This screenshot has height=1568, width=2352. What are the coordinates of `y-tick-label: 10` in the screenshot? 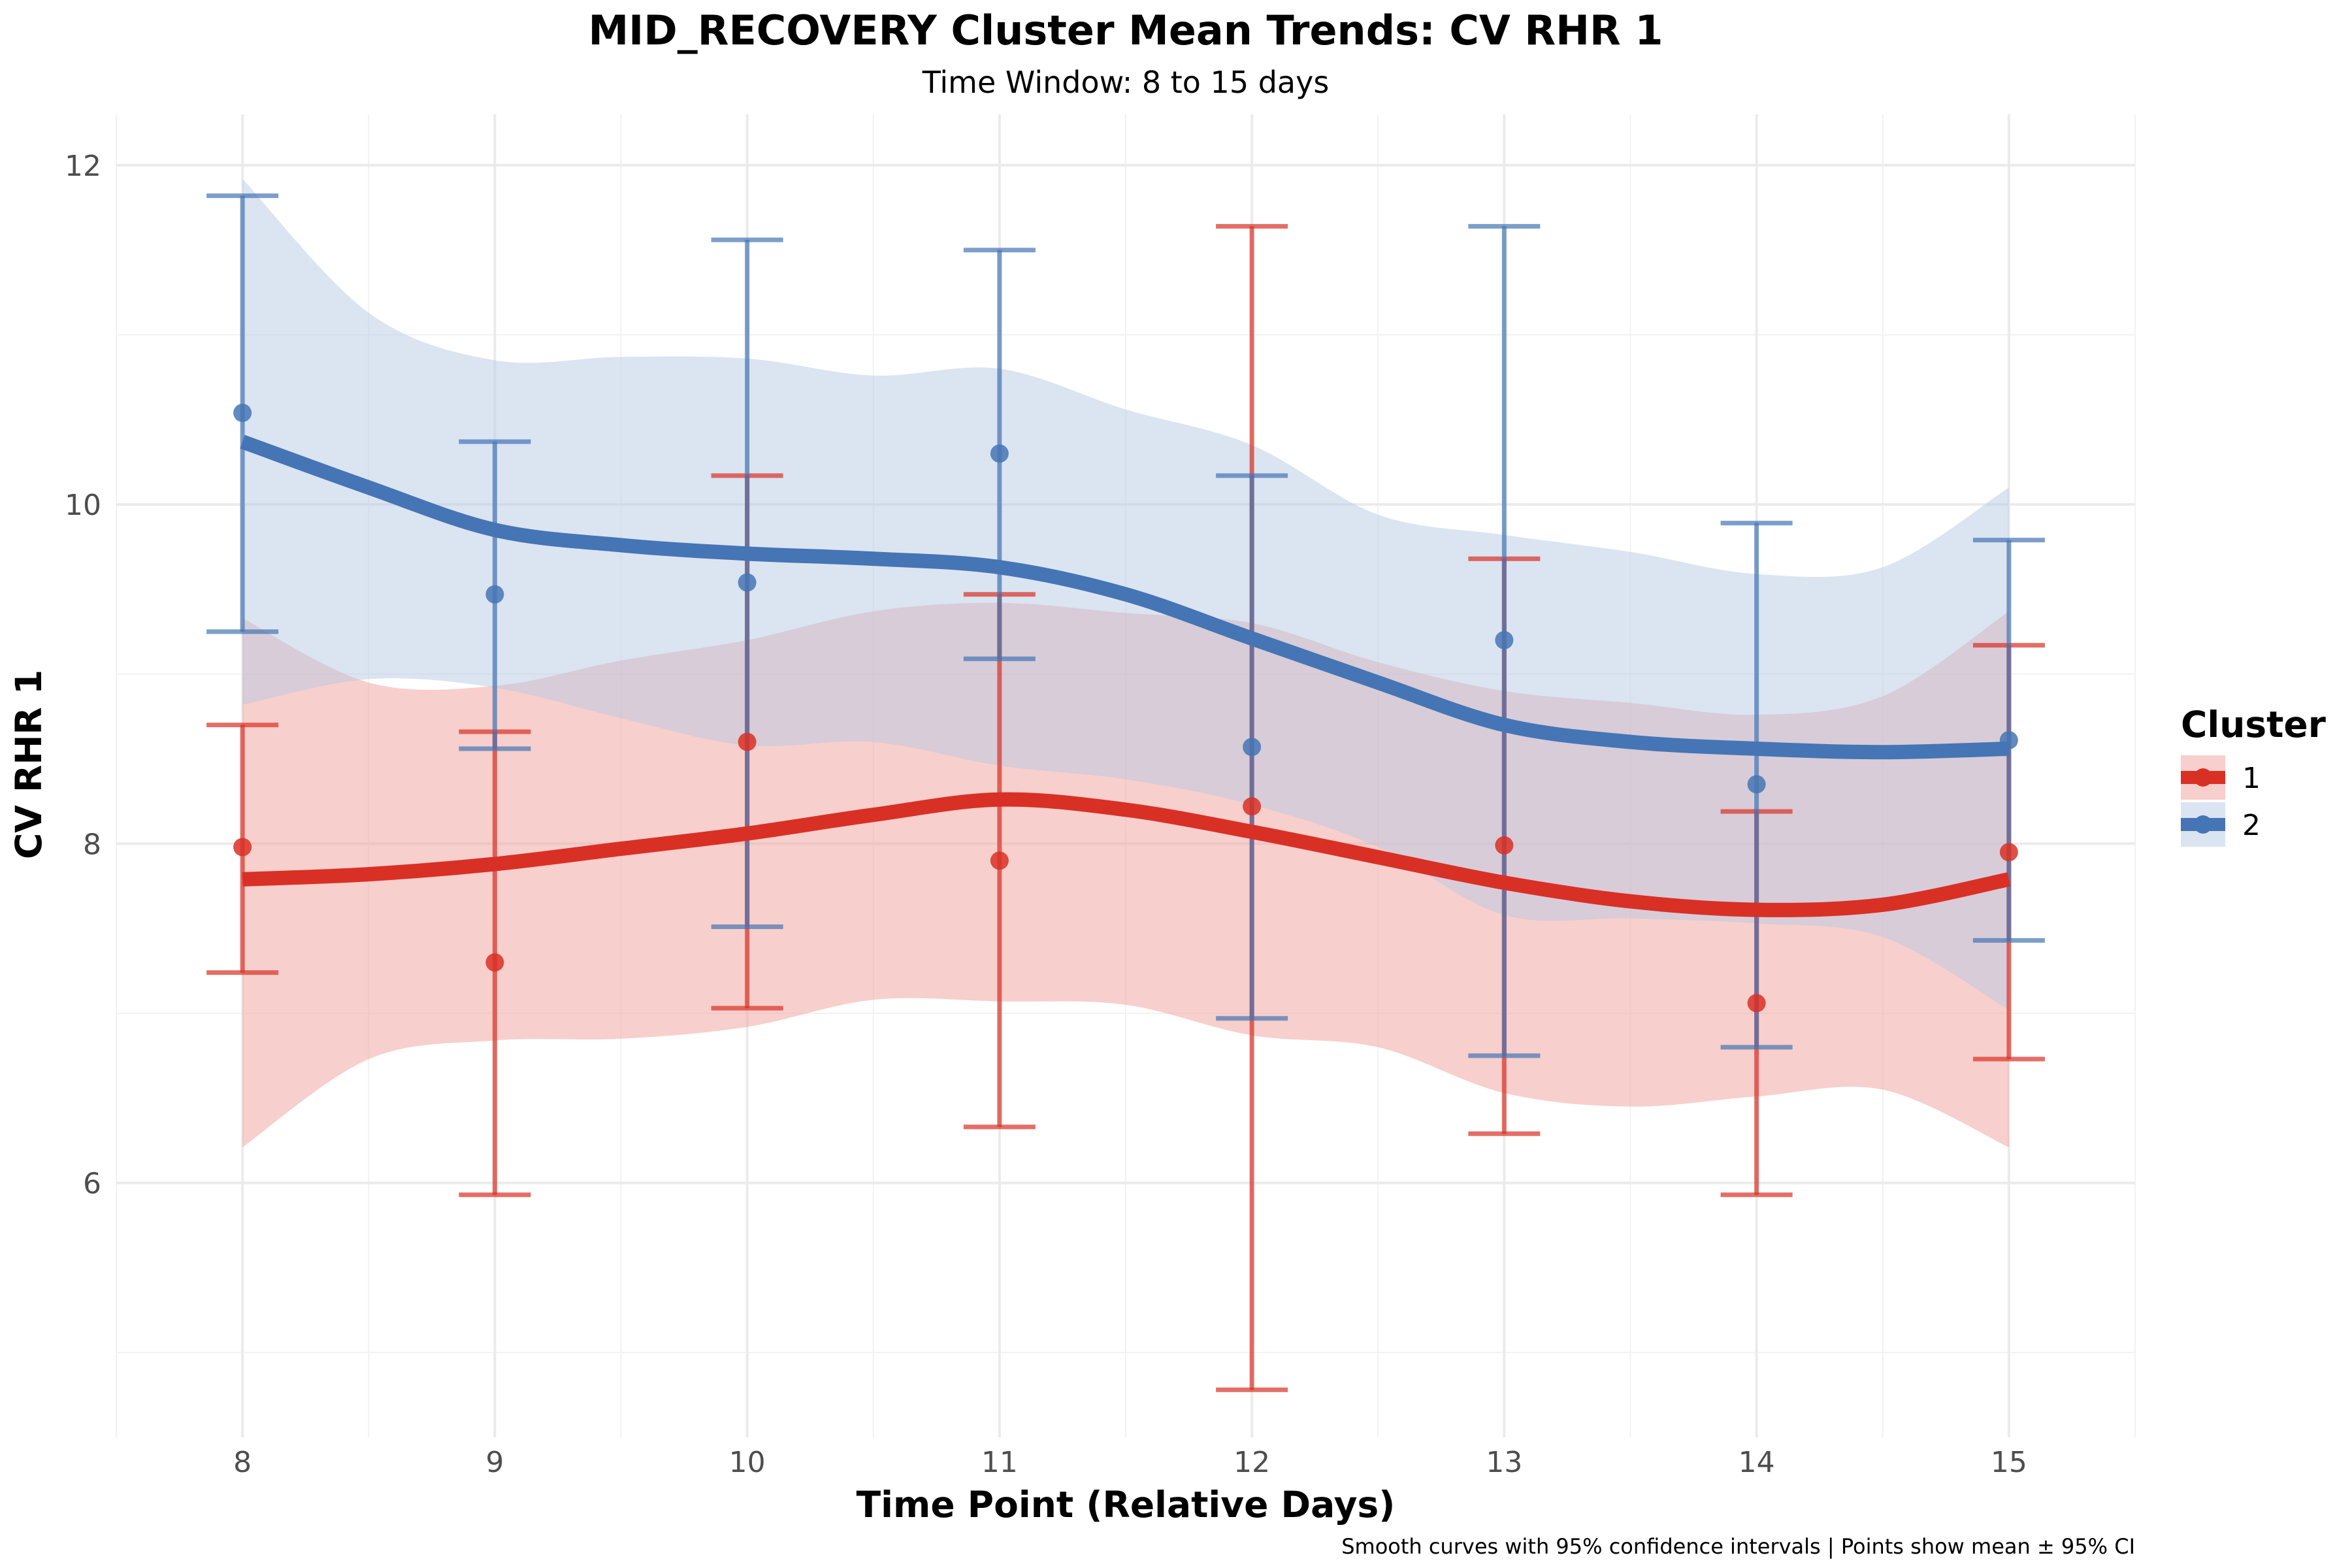 It's located at (83, 505).